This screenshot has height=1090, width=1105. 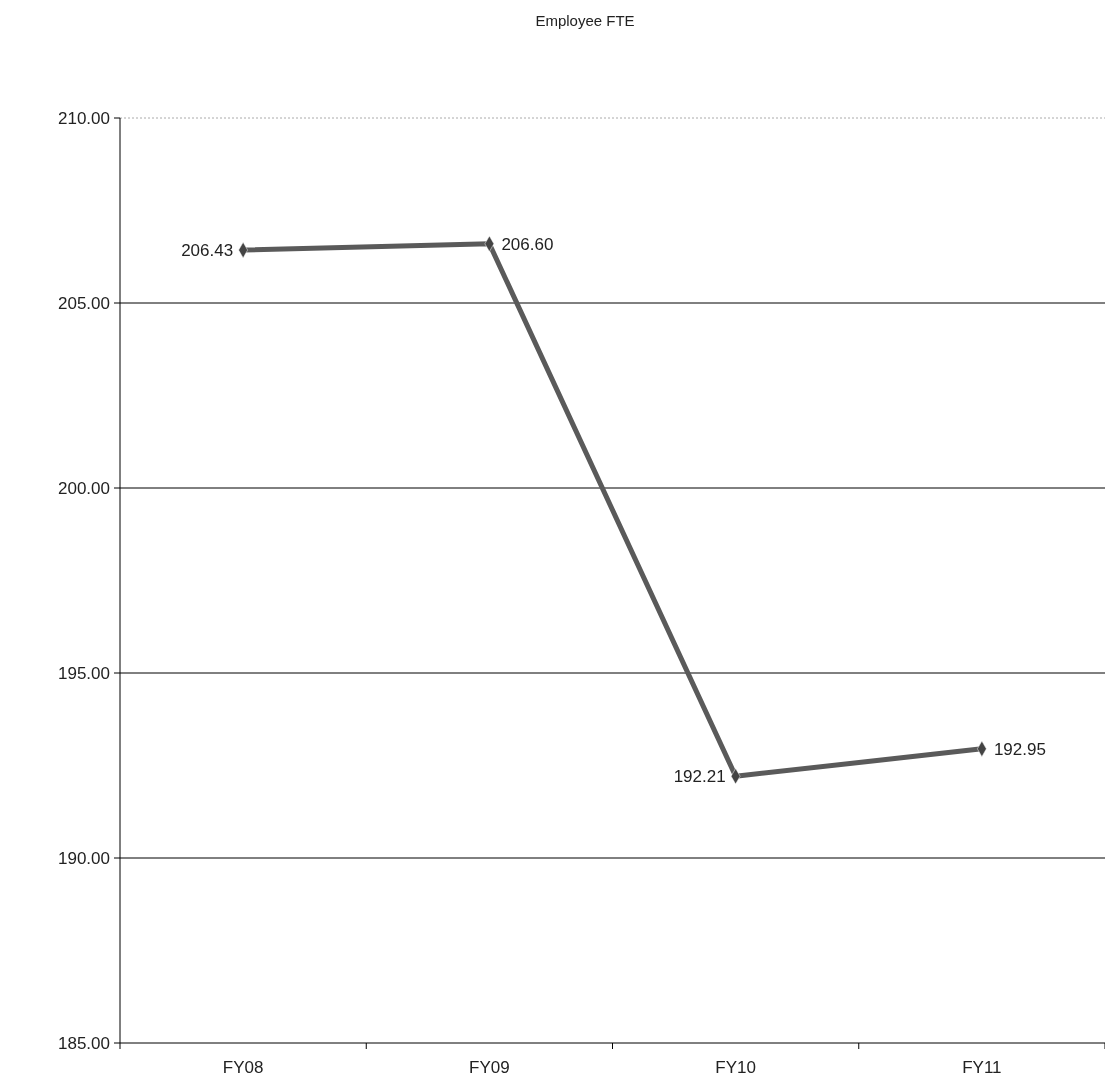 What do you see at coordinates (84, 858) in the screenshot?
I see `y-tick-label: 190.00` at bounding box center [84, 858].